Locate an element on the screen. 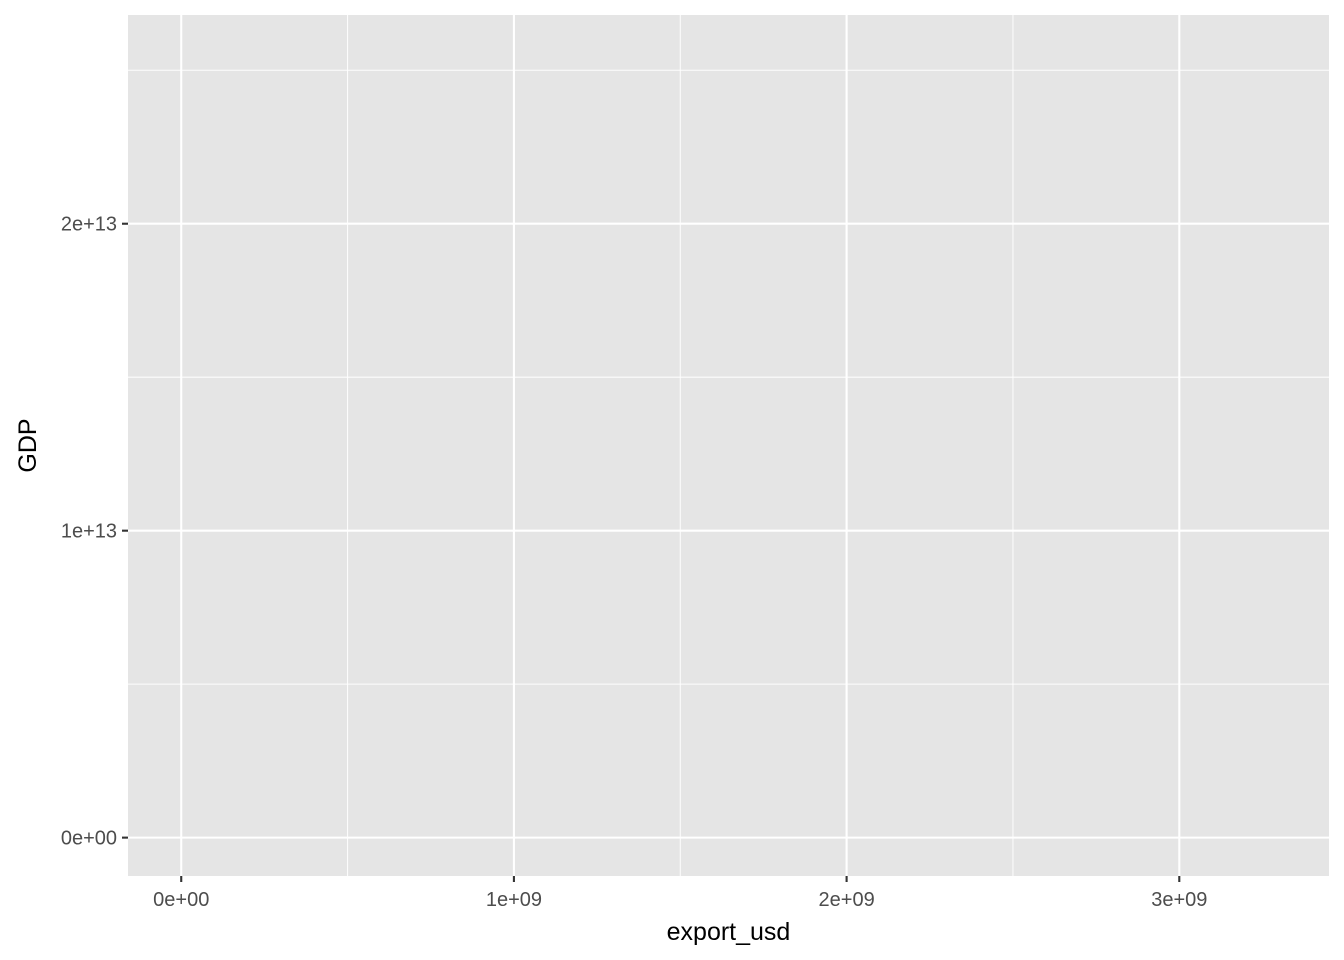  x-axis-title: export_usd is located at coordinates (729, 932).